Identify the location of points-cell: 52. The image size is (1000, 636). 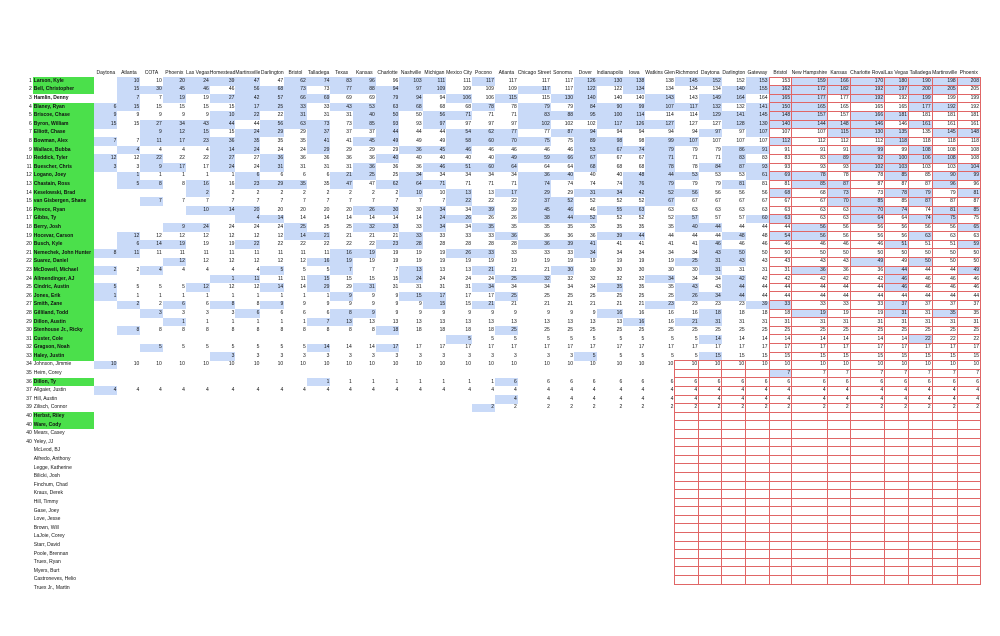
(619, 218).